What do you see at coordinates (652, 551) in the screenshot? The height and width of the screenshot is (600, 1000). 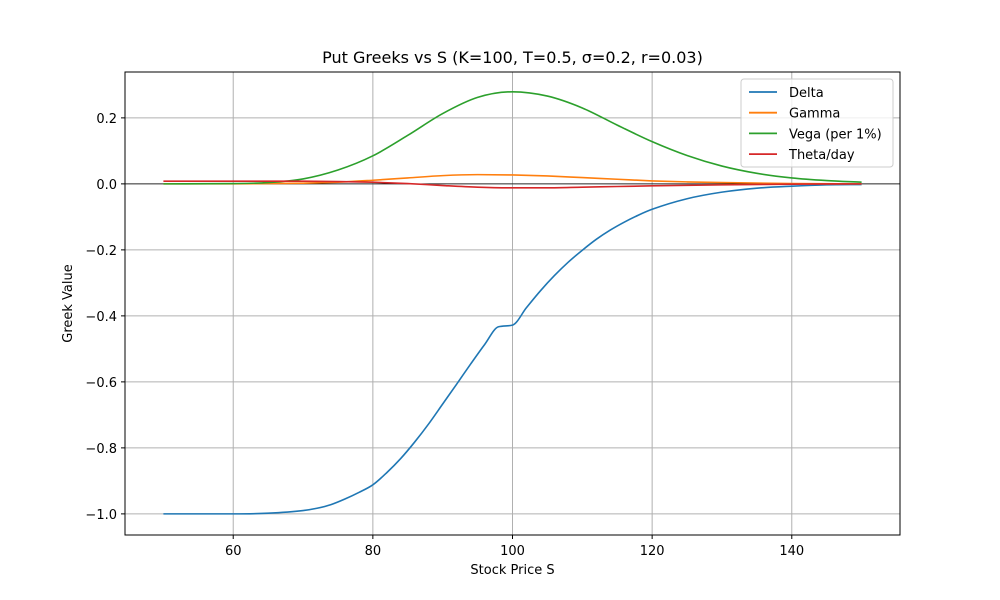 I see `x-tick-label: 120` at bounding box center [652, 551].